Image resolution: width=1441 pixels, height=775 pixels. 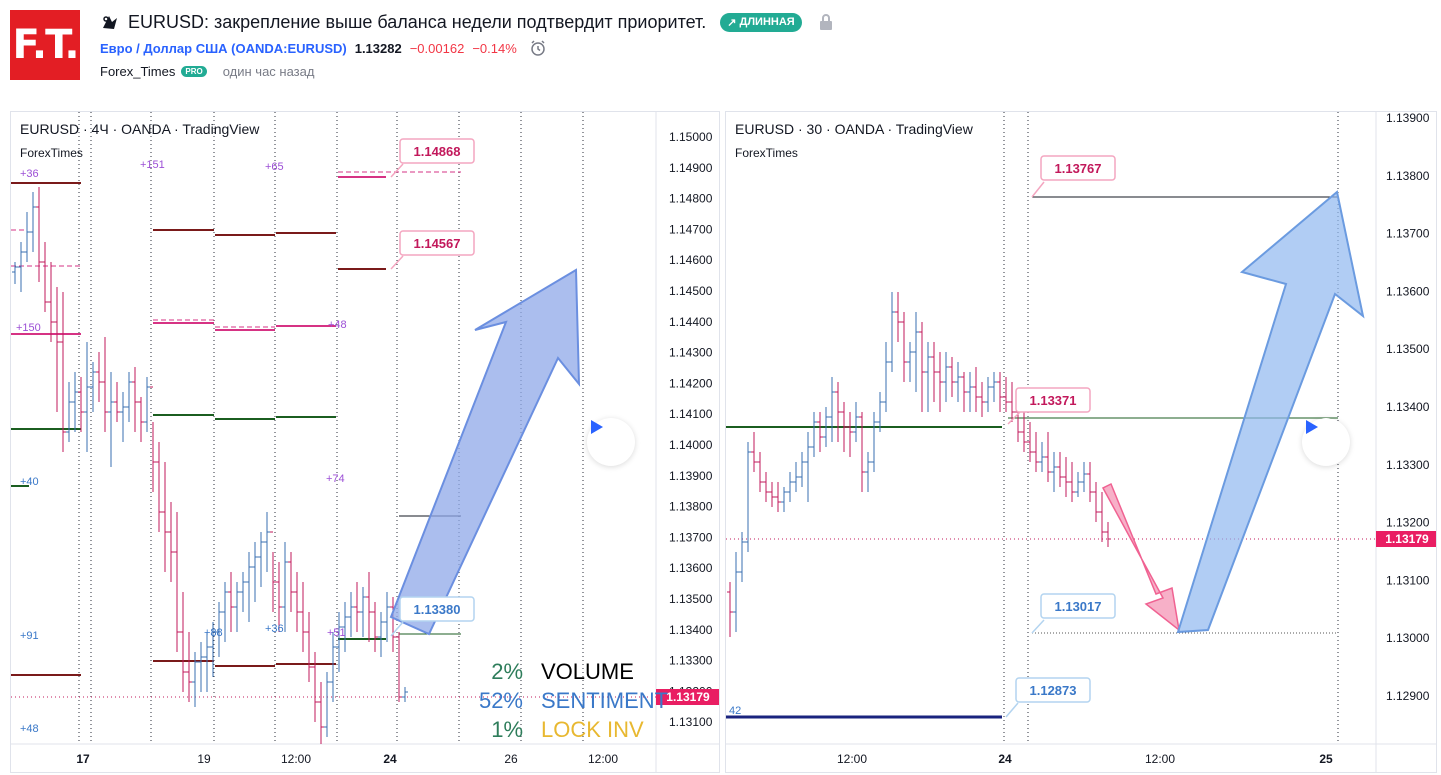 What do you see at coordinates (29, 482) in the screenshot?
I see `bar-label: +40` at bounding box center [29, 482].